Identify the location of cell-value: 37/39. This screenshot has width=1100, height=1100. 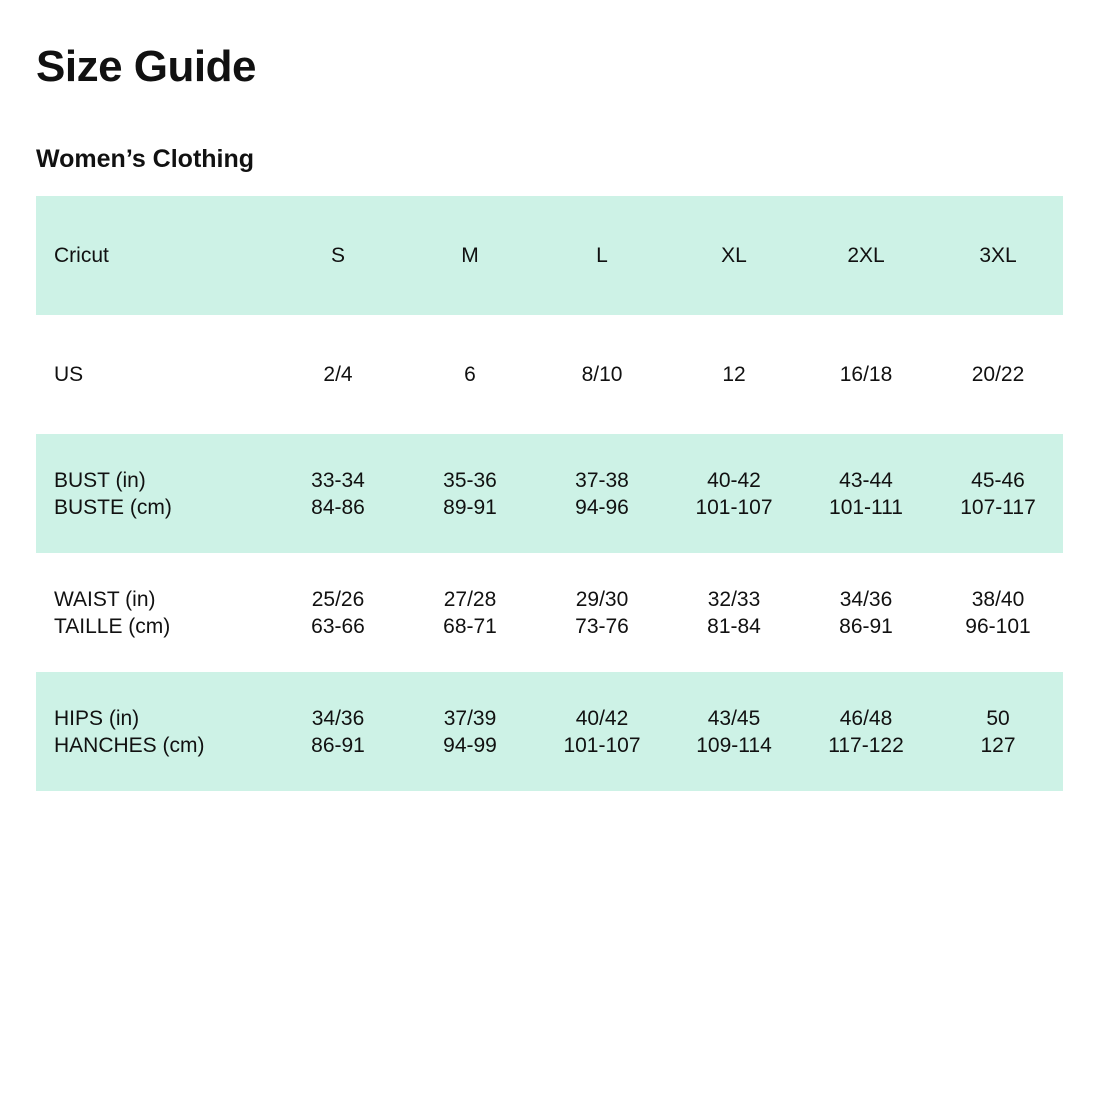
(470, 718).